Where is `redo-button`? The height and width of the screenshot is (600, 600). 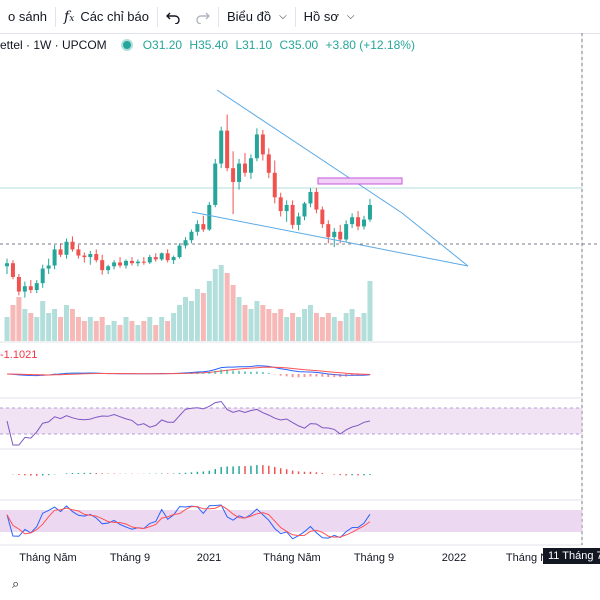 redo-button is located at coordinates (203, 16).